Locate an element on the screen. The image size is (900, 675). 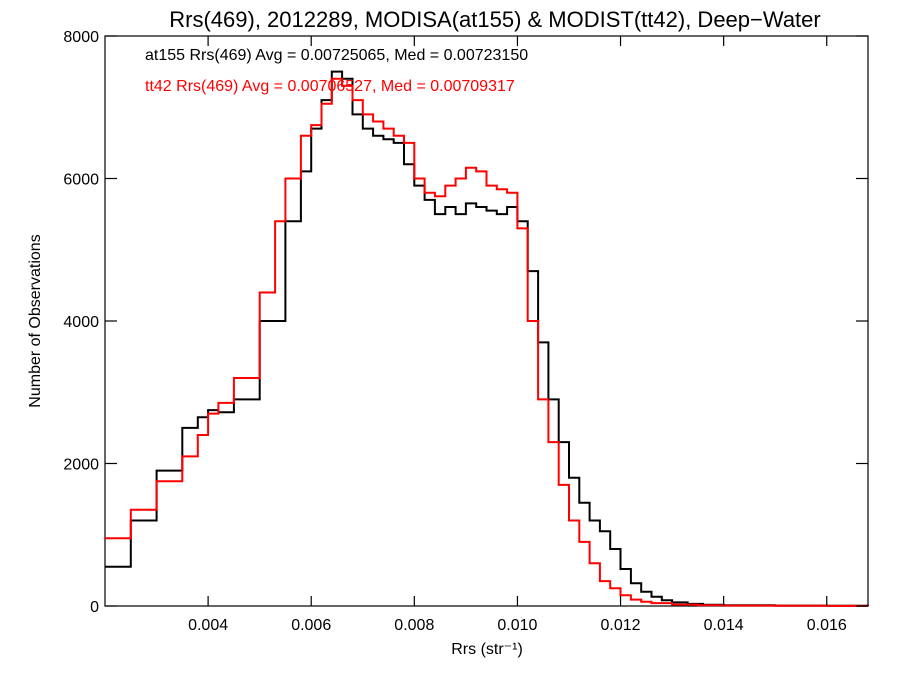
y-tick-label: 6000 is located at coordinates (81, 180).